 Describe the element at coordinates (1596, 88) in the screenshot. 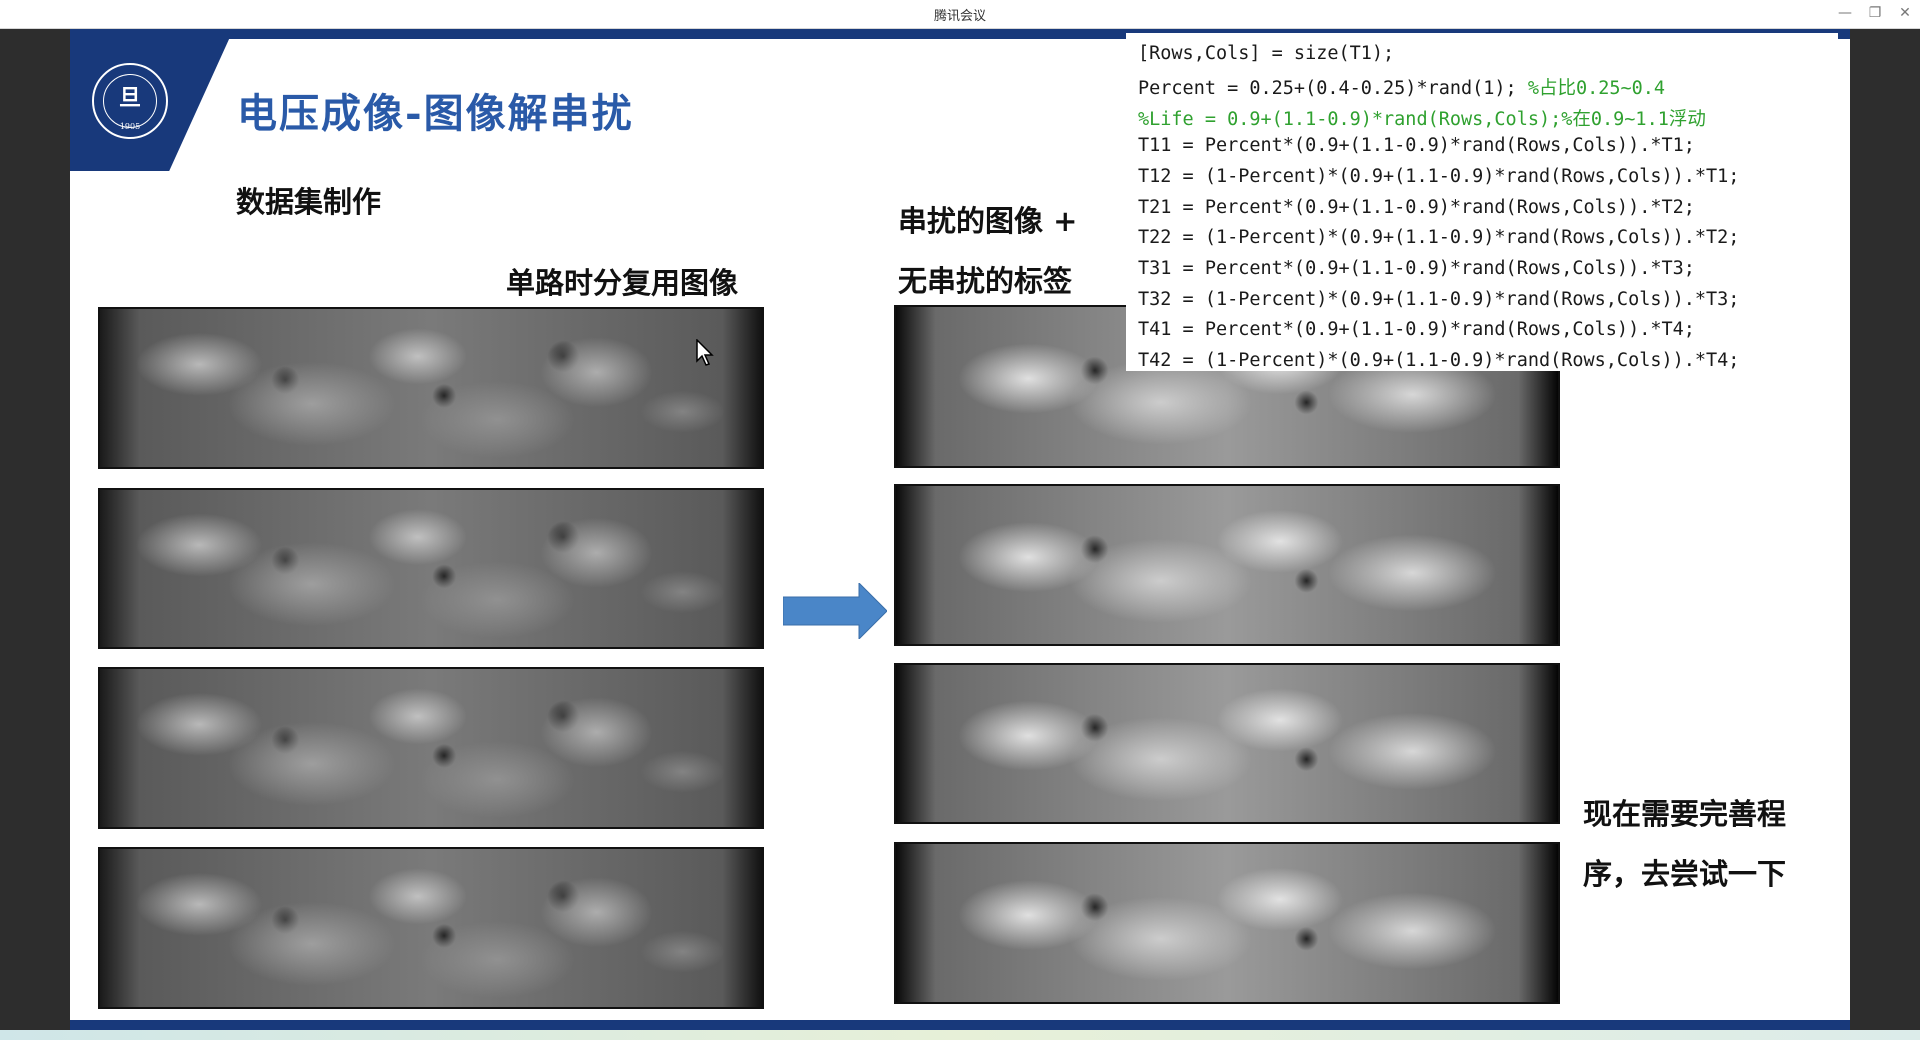

I see `code-line-2-comment: %占比0.25~0.4` at that location.